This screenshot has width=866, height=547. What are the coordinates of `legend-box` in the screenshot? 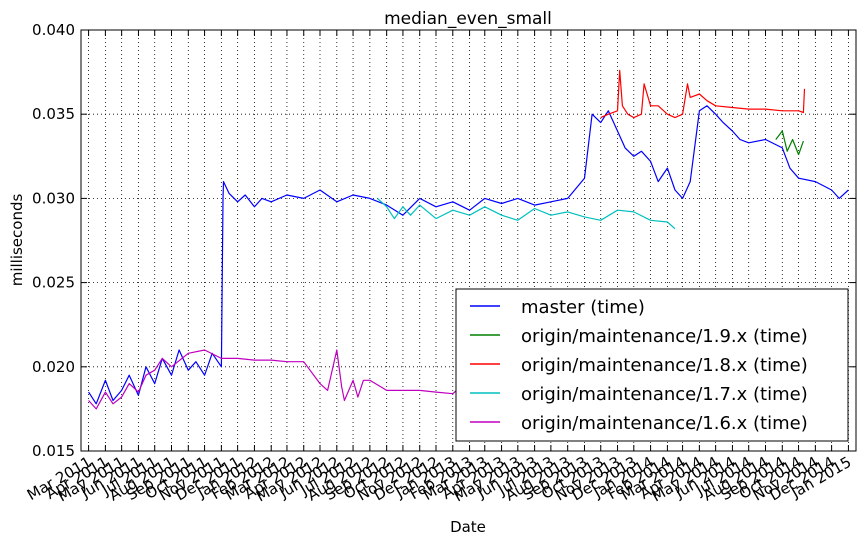 It's located at (652, 365).